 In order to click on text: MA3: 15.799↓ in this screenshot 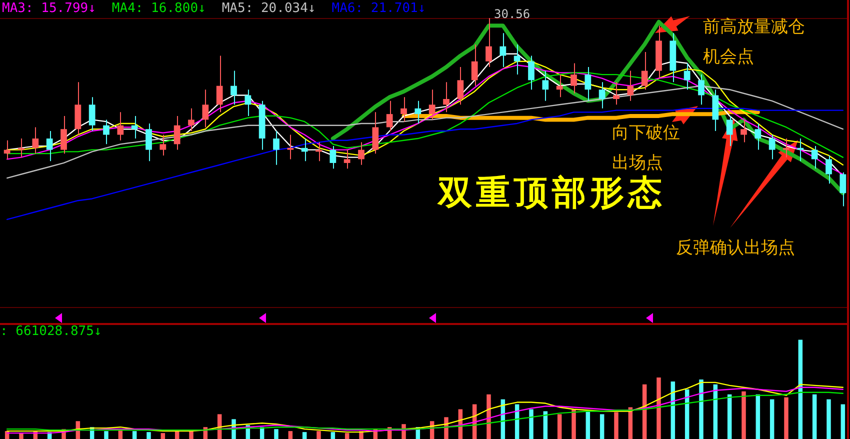, I will do `click(49, 8)`.